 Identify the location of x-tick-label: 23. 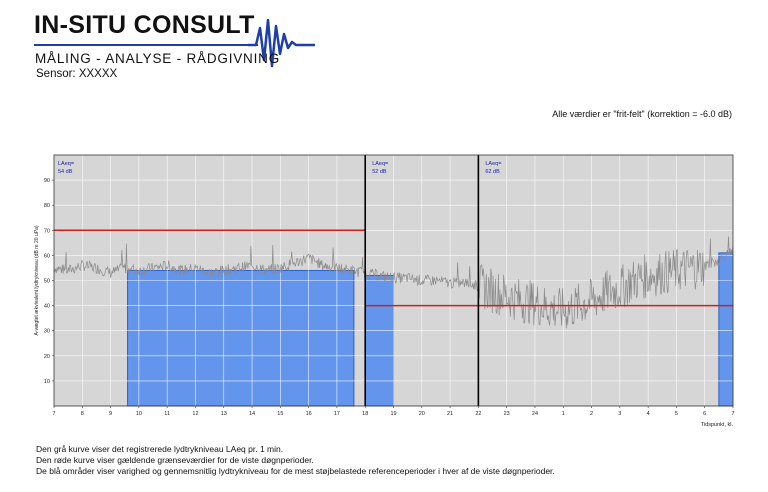
(507, 414).